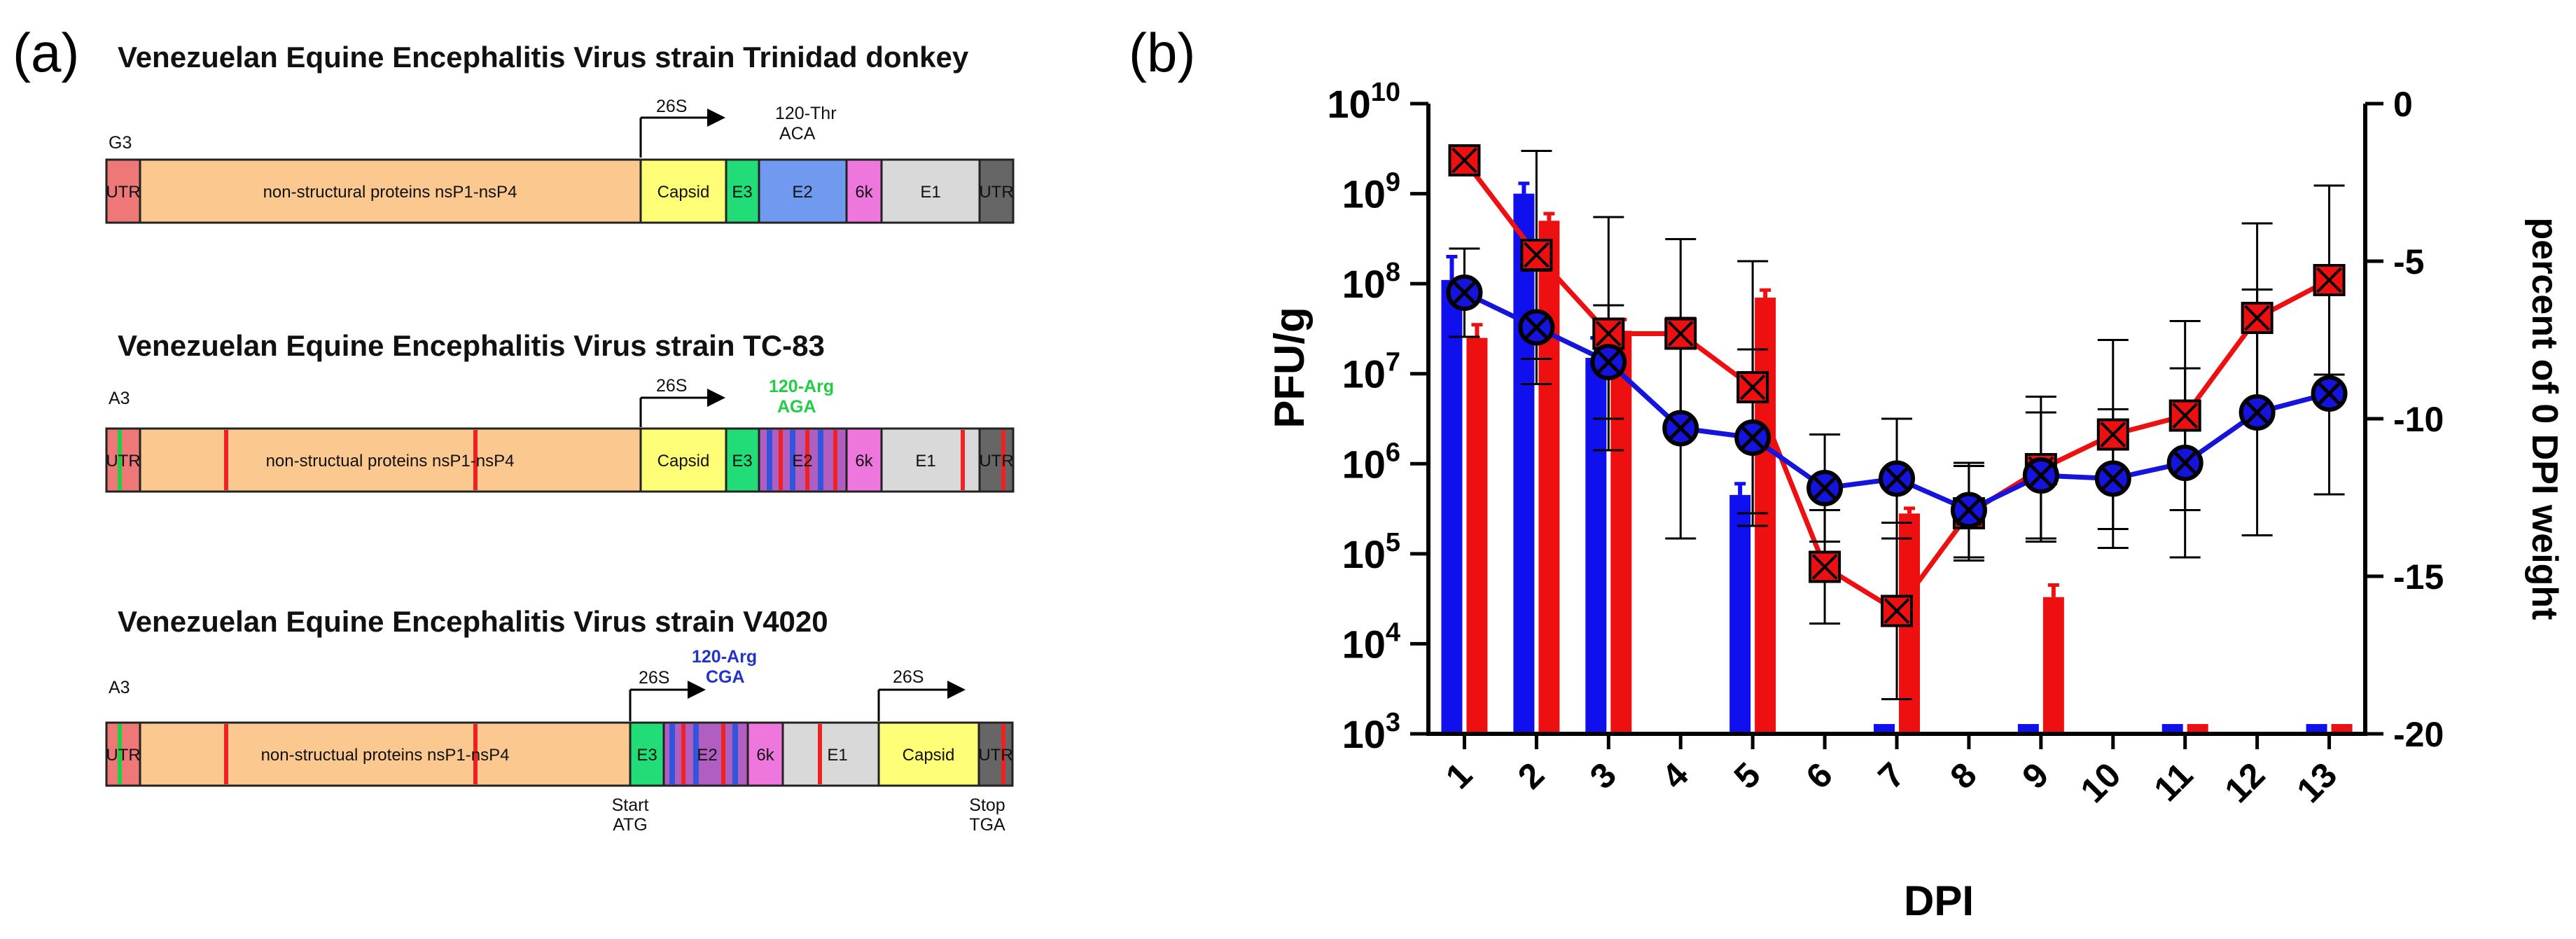 This screenshot has height=939, width=2576. Describe the element at coordinates (1939, 901) in the screenshot. I see `x-axis-label: DPI` at that location.